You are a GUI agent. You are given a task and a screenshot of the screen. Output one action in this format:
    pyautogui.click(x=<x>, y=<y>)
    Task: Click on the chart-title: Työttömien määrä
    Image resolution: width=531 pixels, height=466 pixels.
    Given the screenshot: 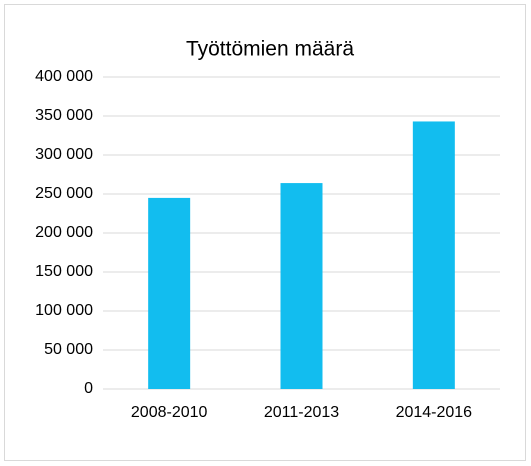 What is the action you would take?
    pyautogui.click(x=270, y=49)
    